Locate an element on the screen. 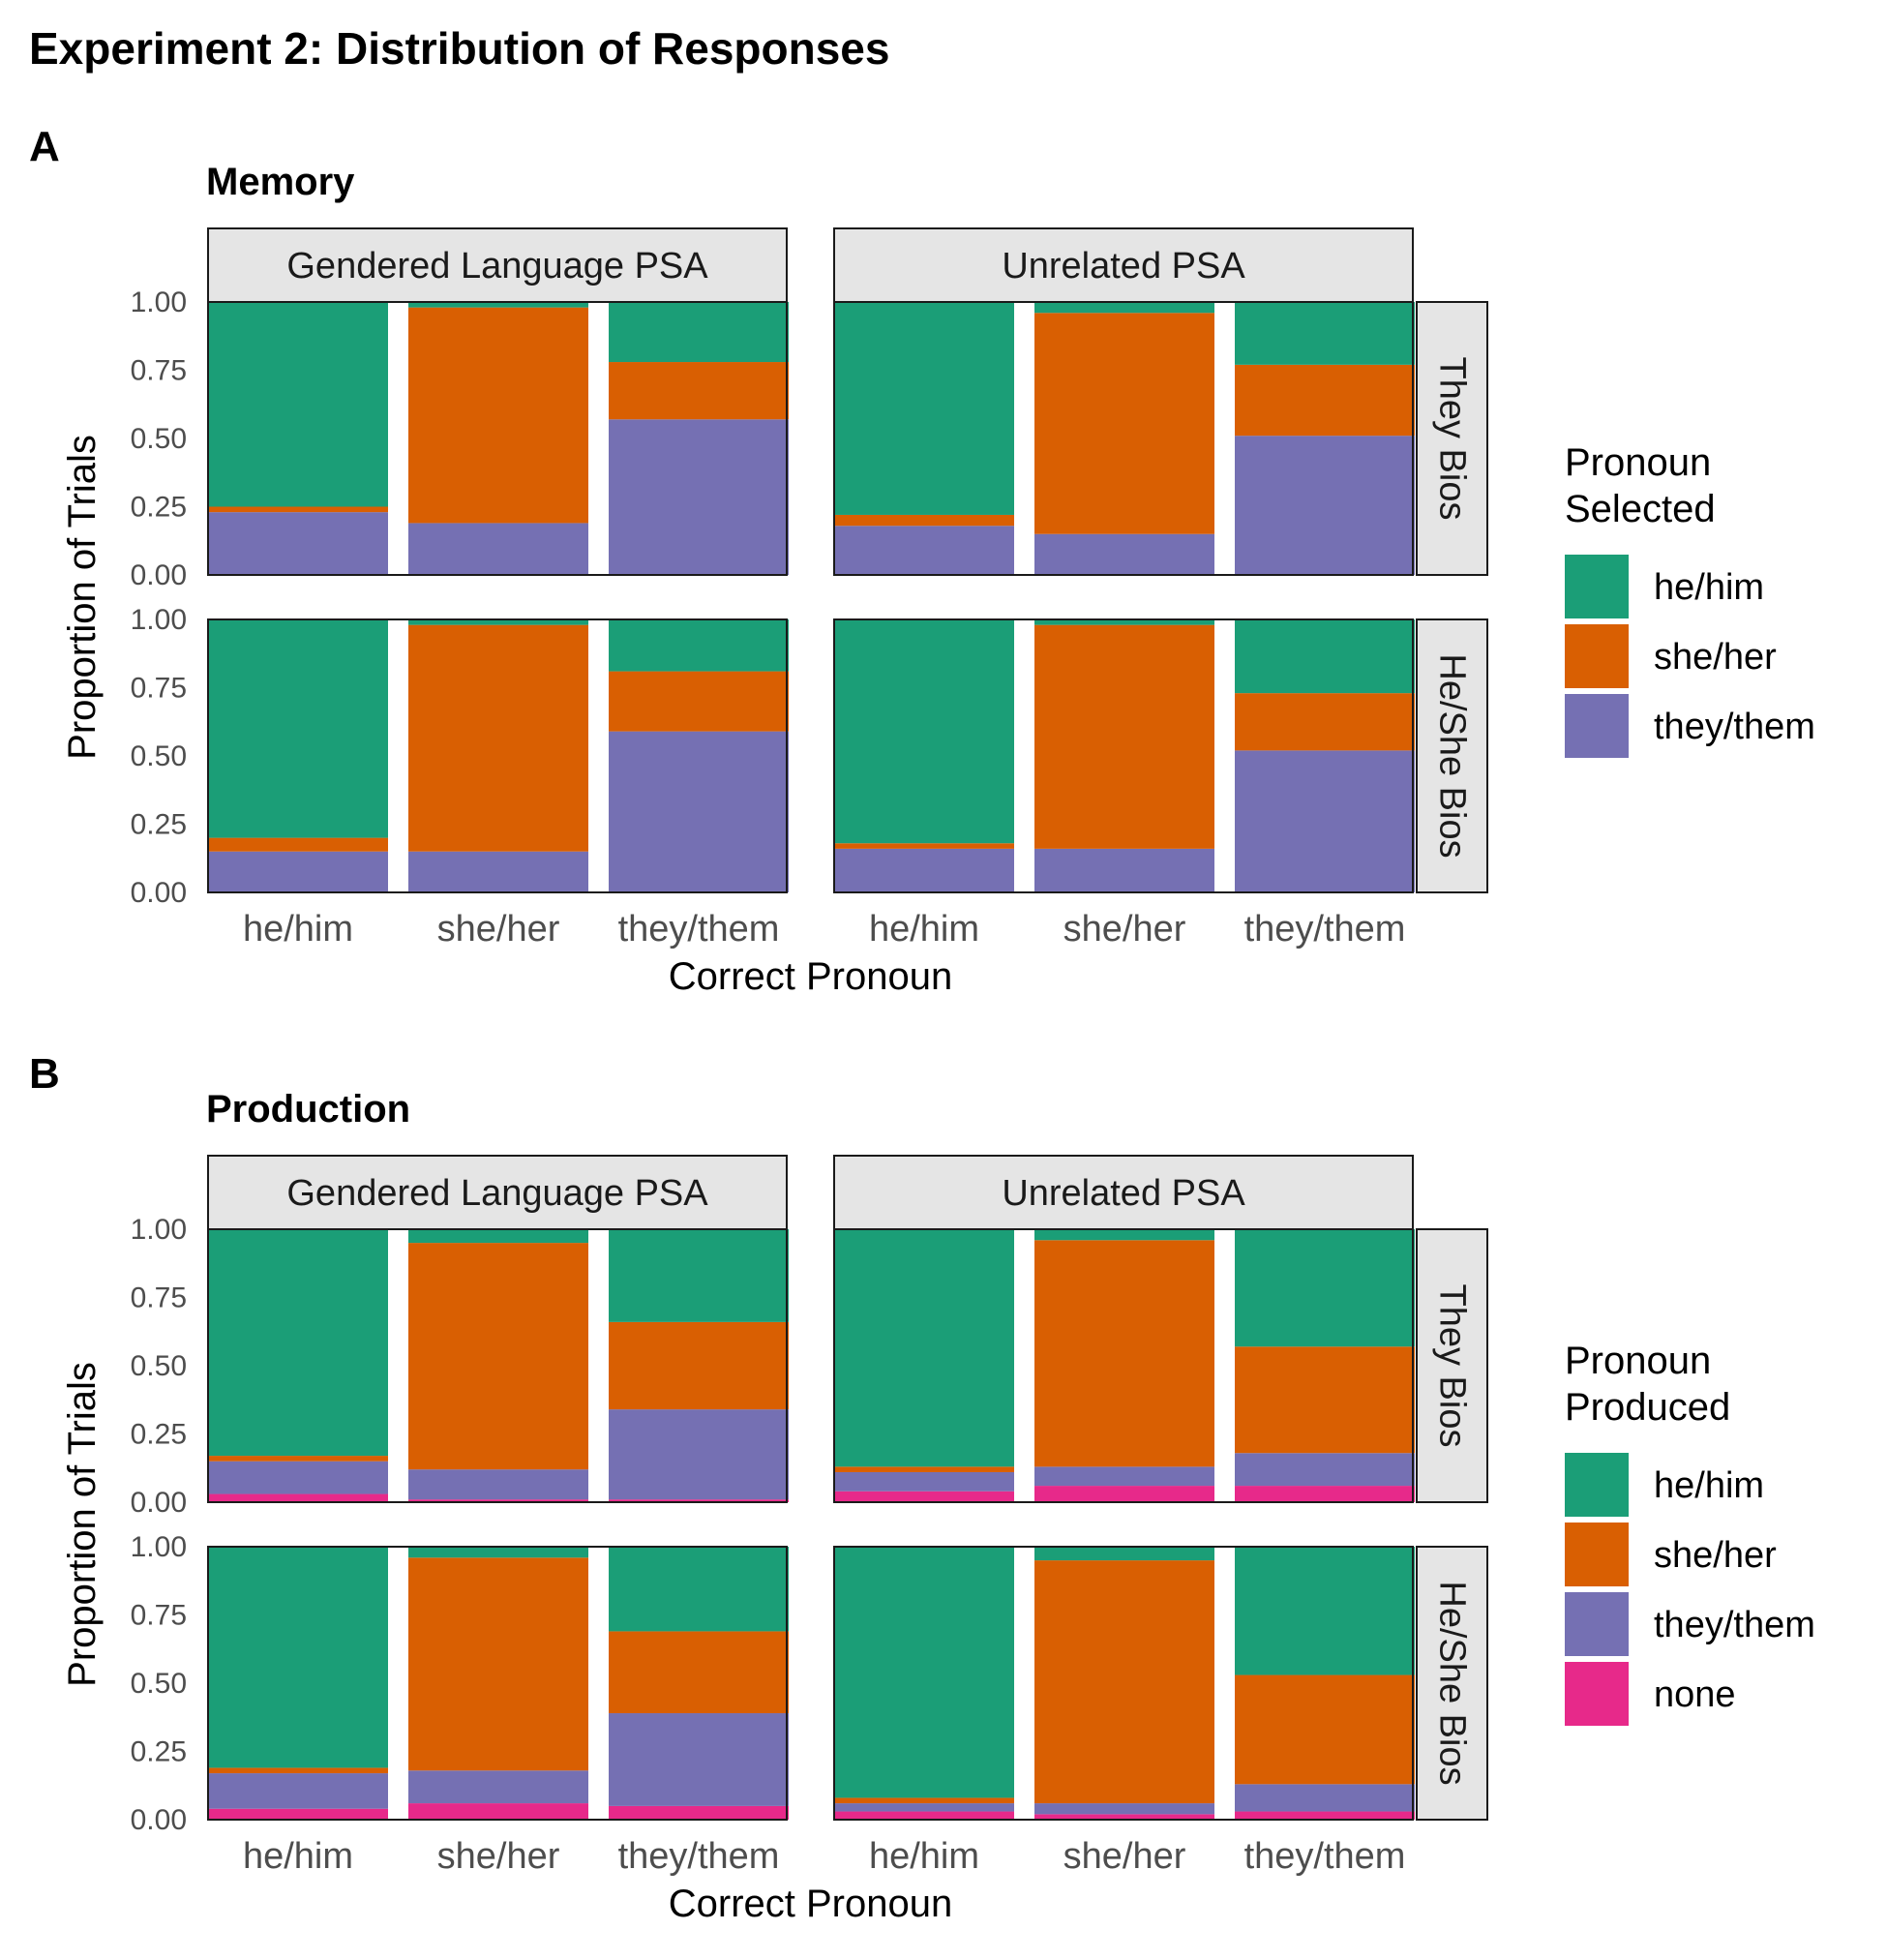 Image resolution: width=1887 pixels, height=1960 pixels. legend-title: Selected is located at coordinates (1640, 509).